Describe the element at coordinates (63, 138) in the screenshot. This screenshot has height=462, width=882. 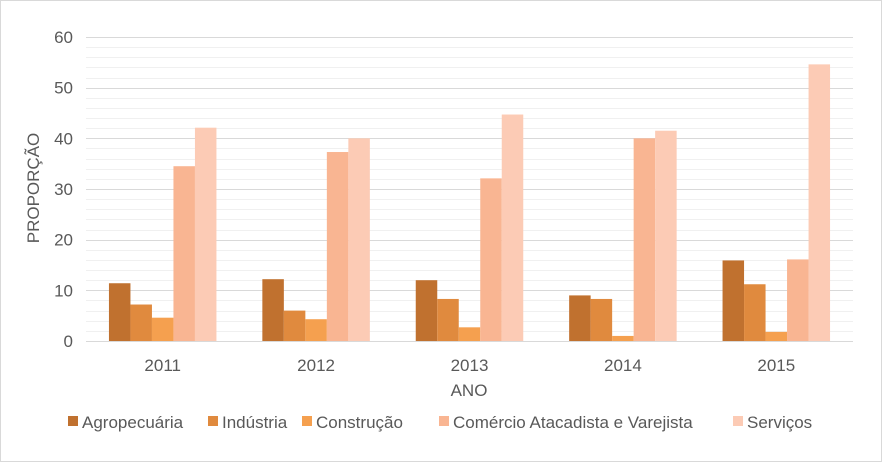
I see `y-tick-label: 40` at that location.